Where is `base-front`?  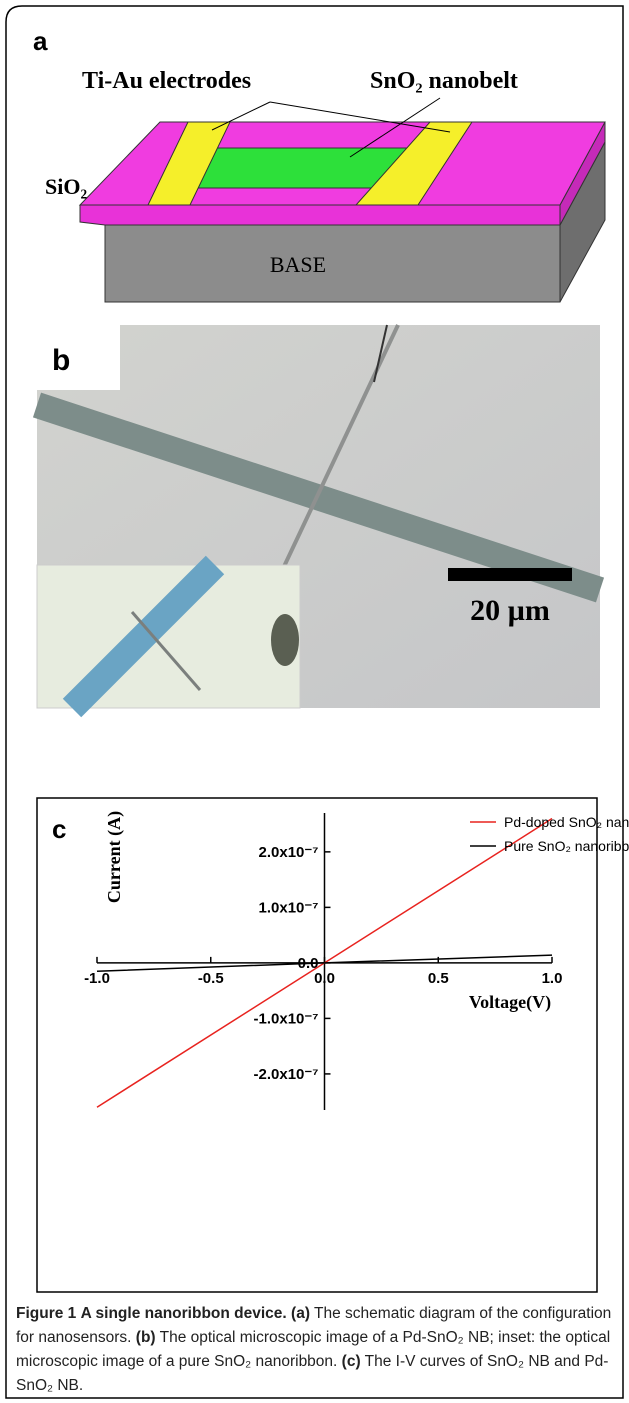 base-front is located at coordinates (332, 263).